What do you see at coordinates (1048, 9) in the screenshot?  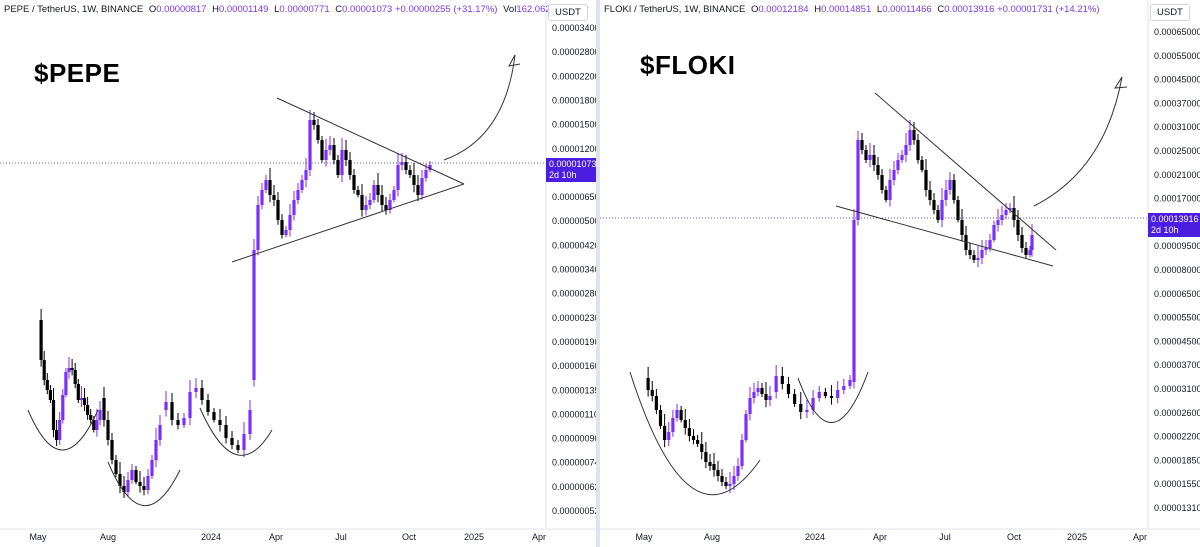 I see `floki-change: +0.00001731 (+14.21%)` at bounding box center [1048, 9].